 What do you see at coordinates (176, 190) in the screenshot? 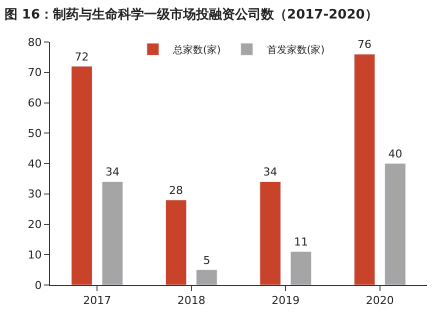
I see `data-label: 28` at bounding box center [176, 190].